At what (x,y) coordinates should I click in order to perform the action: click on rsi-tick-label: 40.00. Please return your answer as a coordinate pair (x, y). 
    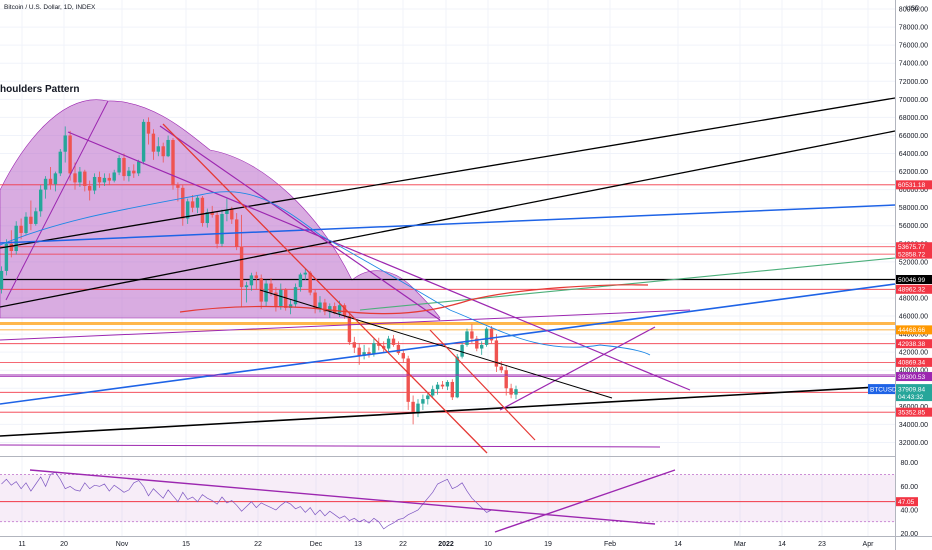
    Looking at the image, I should click on (909, 511).